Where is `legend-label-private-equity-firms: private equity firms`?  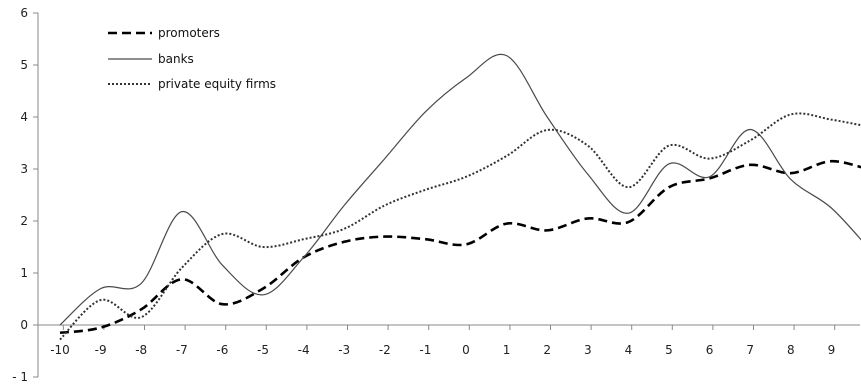 legend-label-private-equity-firms: private equity firms is located at coordinates (217, 84).